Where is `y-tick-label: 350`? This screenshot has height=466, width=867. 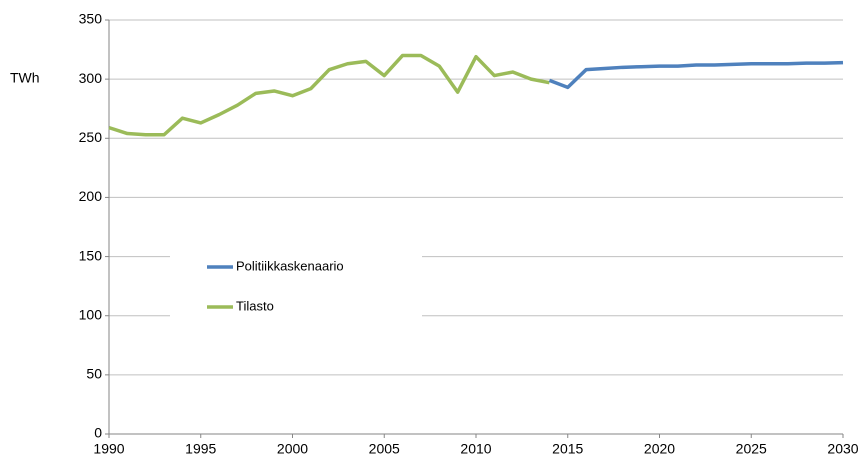 y-tick-label: 350 is located at coordinates (91, 19).